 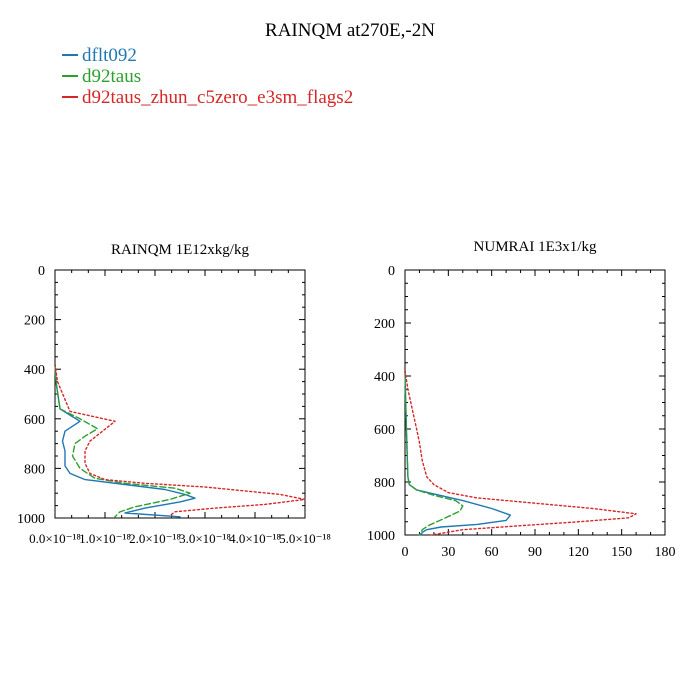 What do you see at coordinates (70, 96) in the screenshot?
I see `legend-swatch-d92taus-zhun` at bounding box center [70, 96].